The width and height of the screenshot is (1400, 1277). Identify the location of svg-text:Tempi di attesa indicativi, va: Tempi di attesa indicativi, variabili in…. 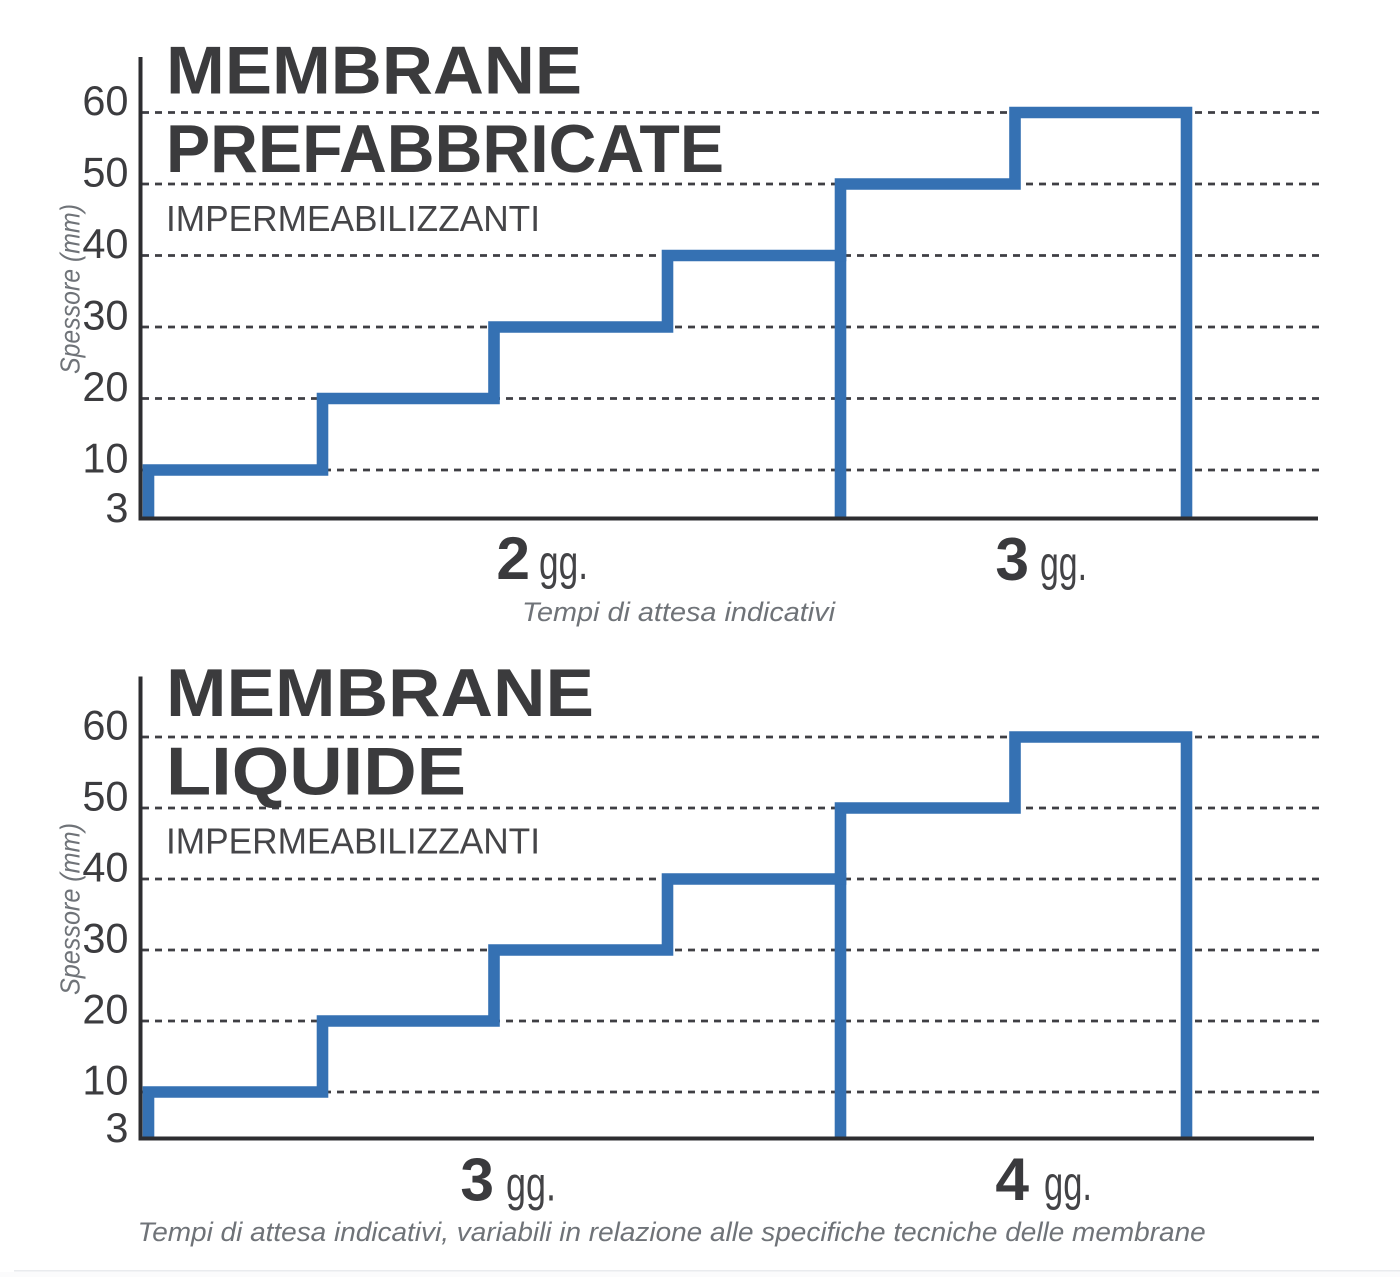
(672, 1232).